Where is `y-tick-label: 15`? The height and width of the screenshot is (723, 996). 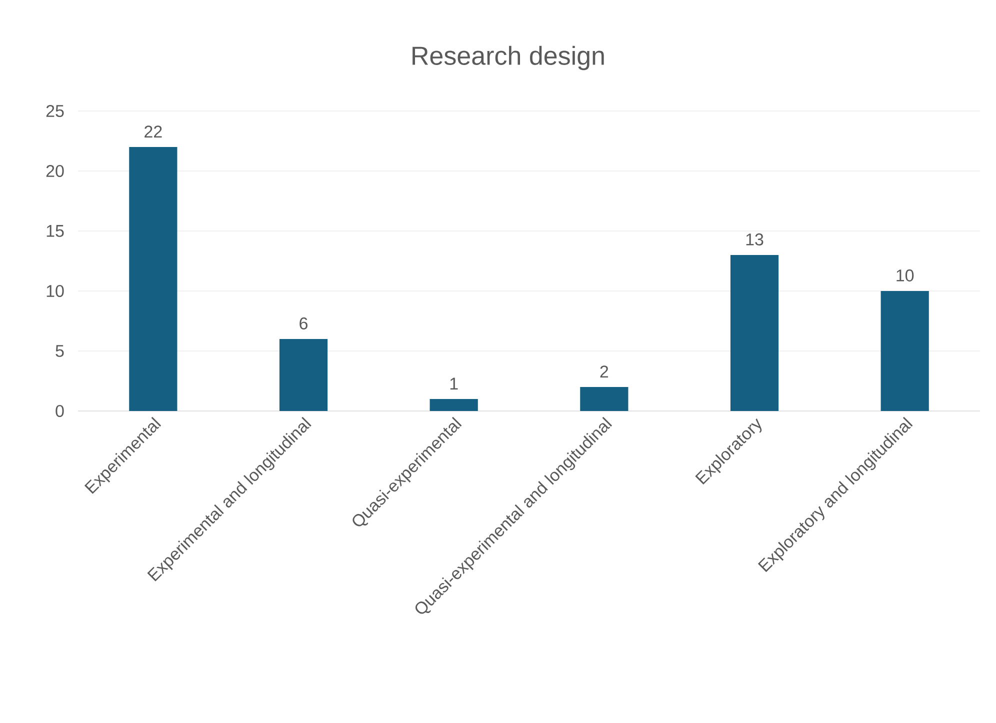 y-tick-label: 15 is located at coordinates (55, 231).